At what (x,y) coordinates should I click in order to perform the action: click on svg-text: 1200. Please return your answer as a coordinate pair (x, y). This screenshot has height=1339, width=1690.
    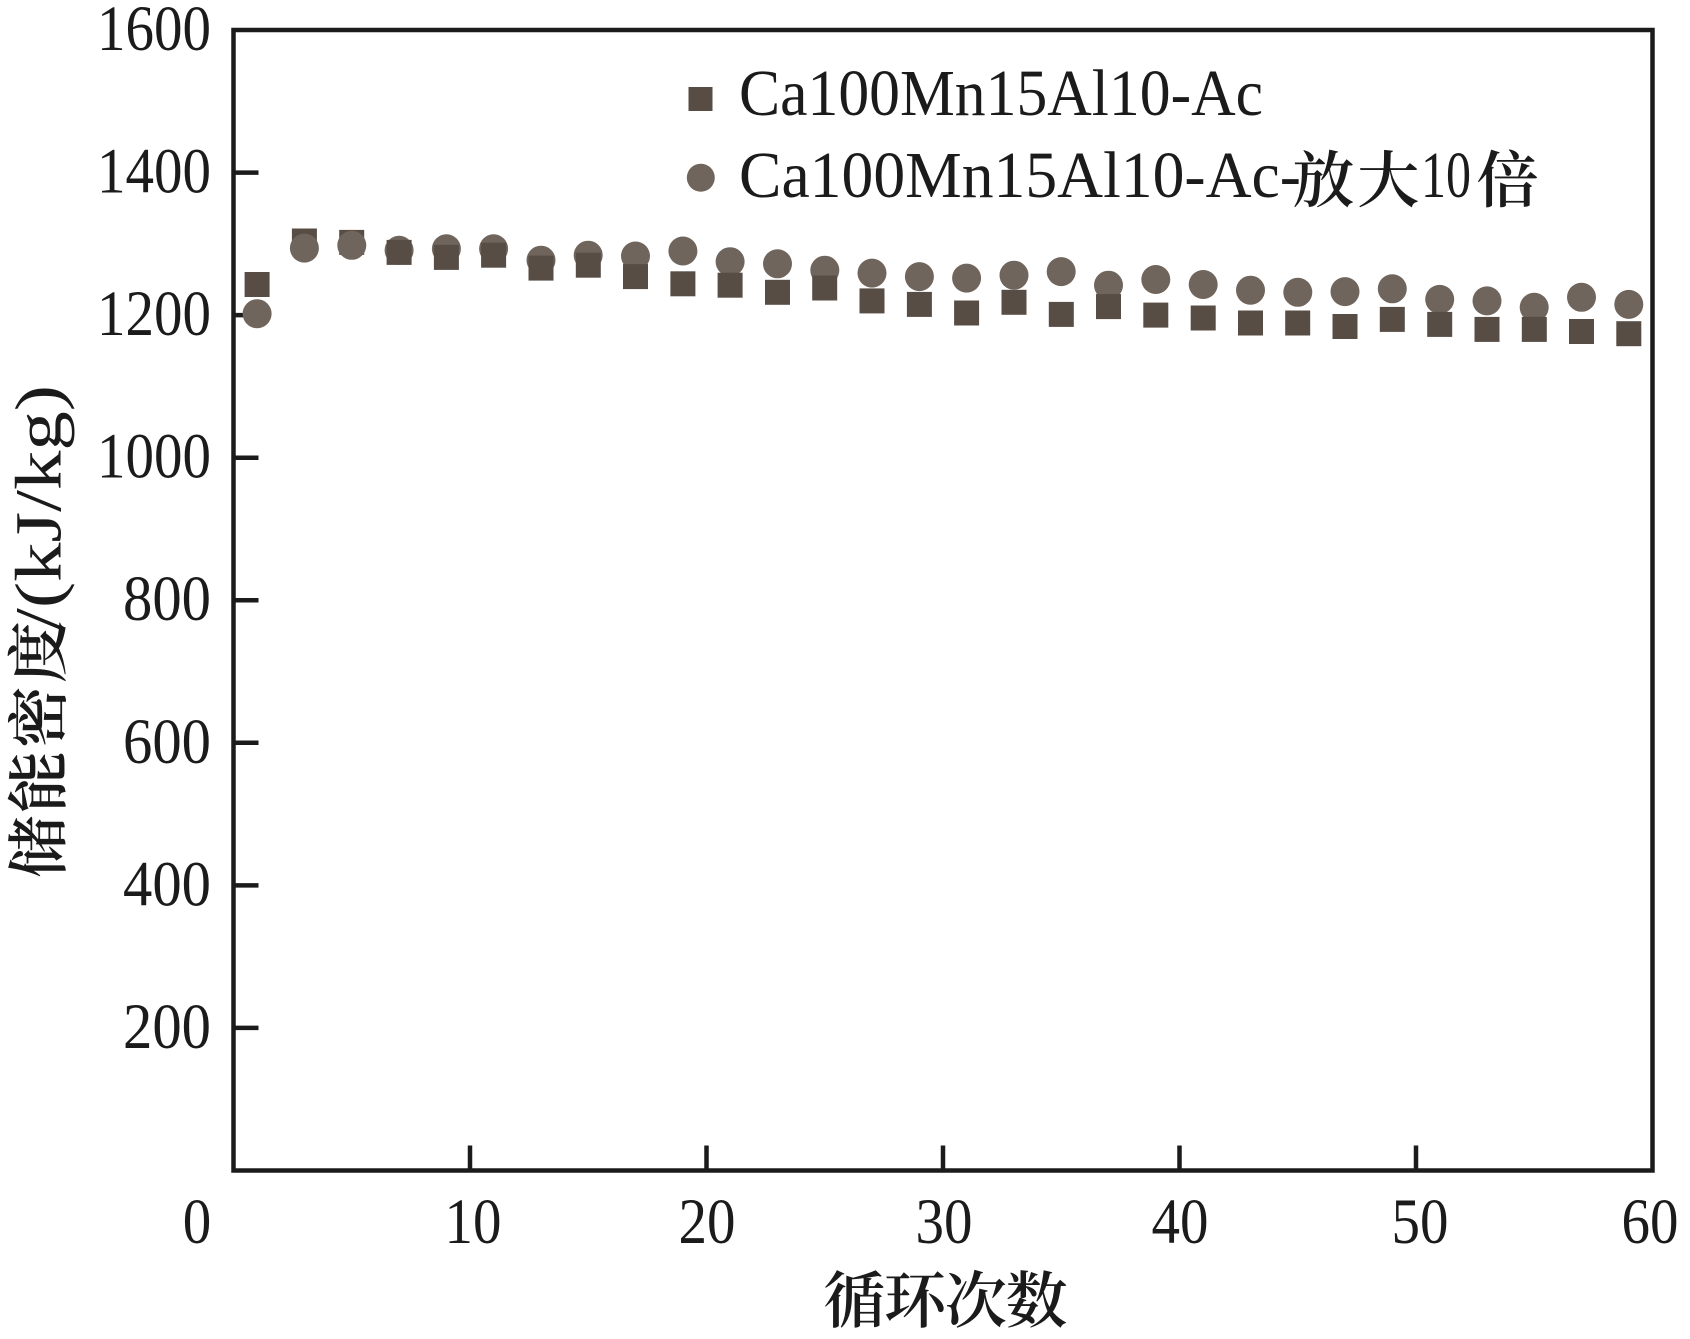
    Looking at the image, I should click on (154, 314).